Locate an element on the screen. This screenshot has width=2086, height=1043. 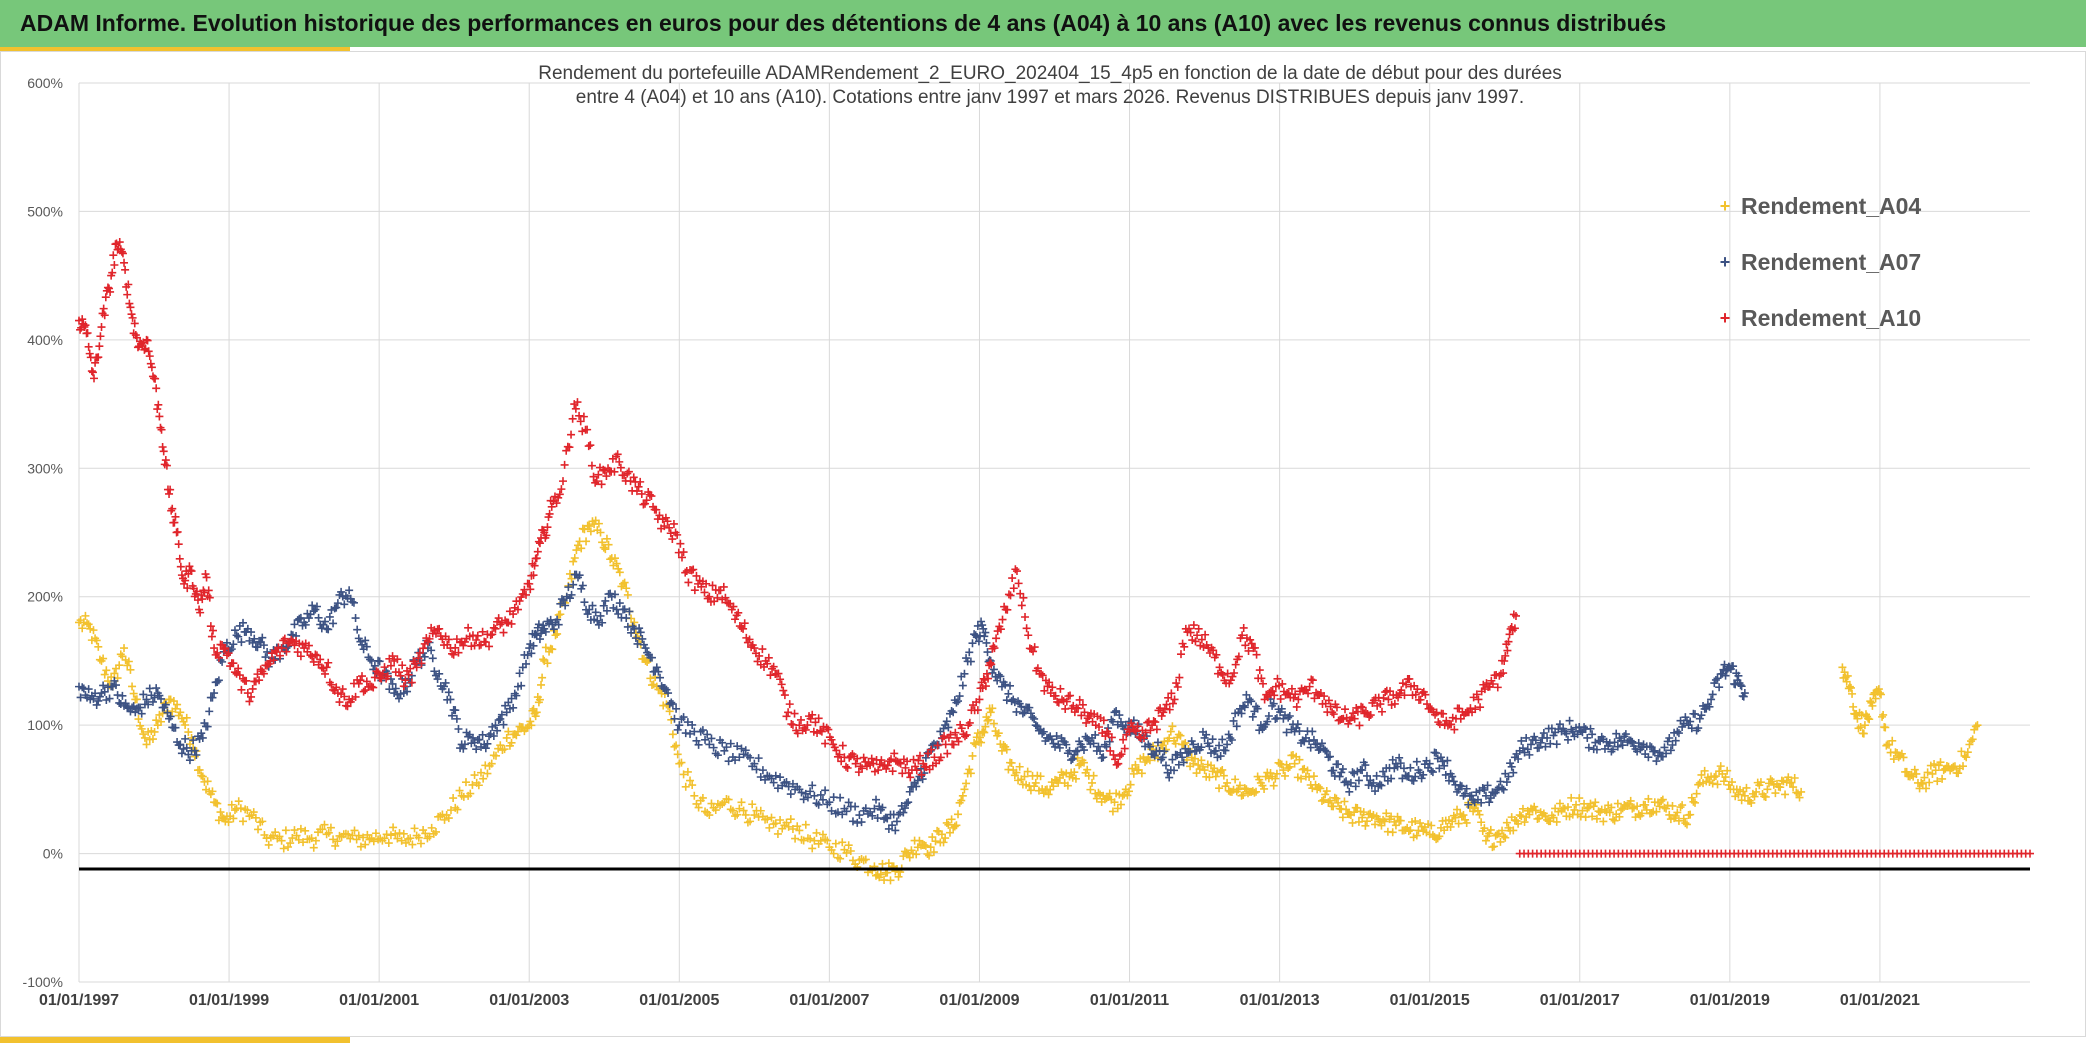
legend-item-a07: + Rendement_A07 is located at coordinates (1880, 262).